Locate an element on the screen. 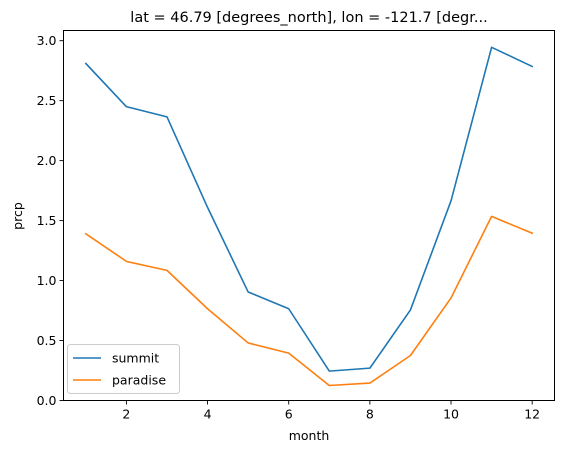 This screenshot has width=567, height=453. y-tick-label: 2.5 is located at coordinates (47, 100).